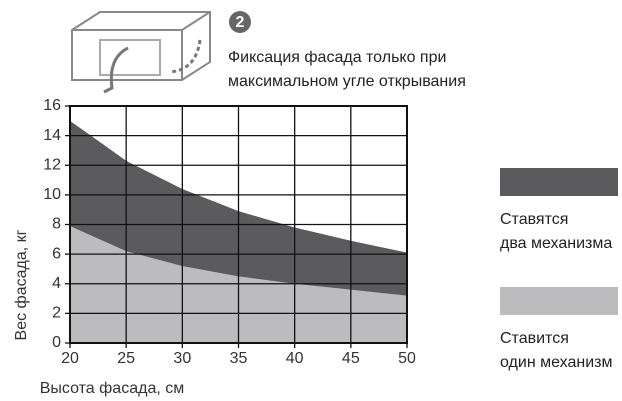  Describe the element at coordinates (126, 358) in the screenshot. I see `x-tick-label: 25` at that location.